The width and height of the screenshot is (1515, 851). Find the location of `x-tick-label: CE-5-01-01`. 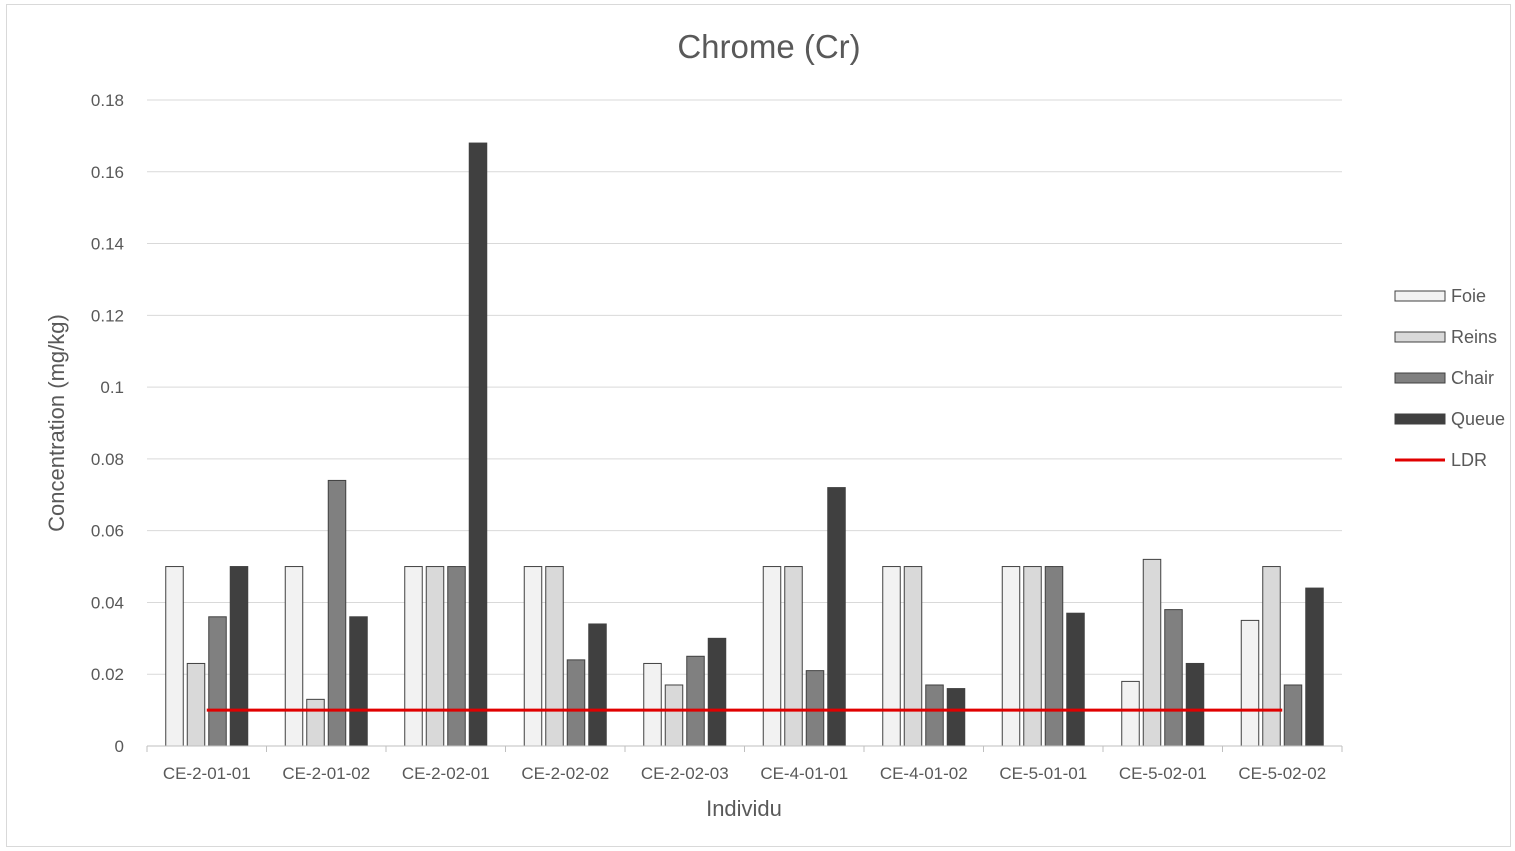

x-tick-label: CE-5-01-01 is located at coordinates (1043, 773).